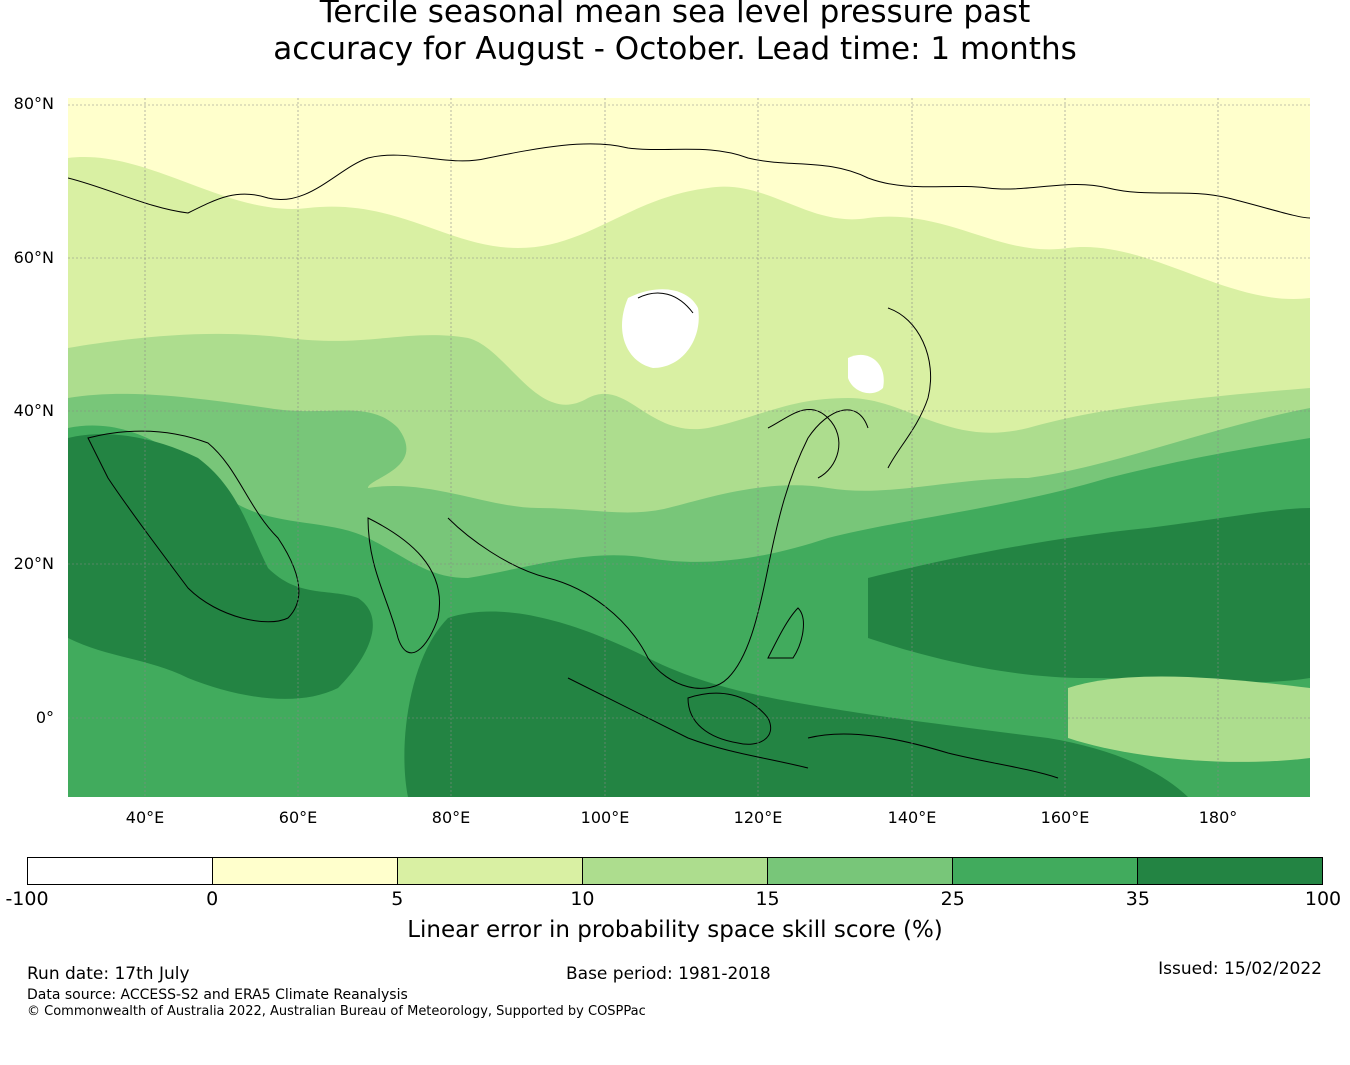  I want to click on lon-label-40e: 40°E, so click(145, 817).